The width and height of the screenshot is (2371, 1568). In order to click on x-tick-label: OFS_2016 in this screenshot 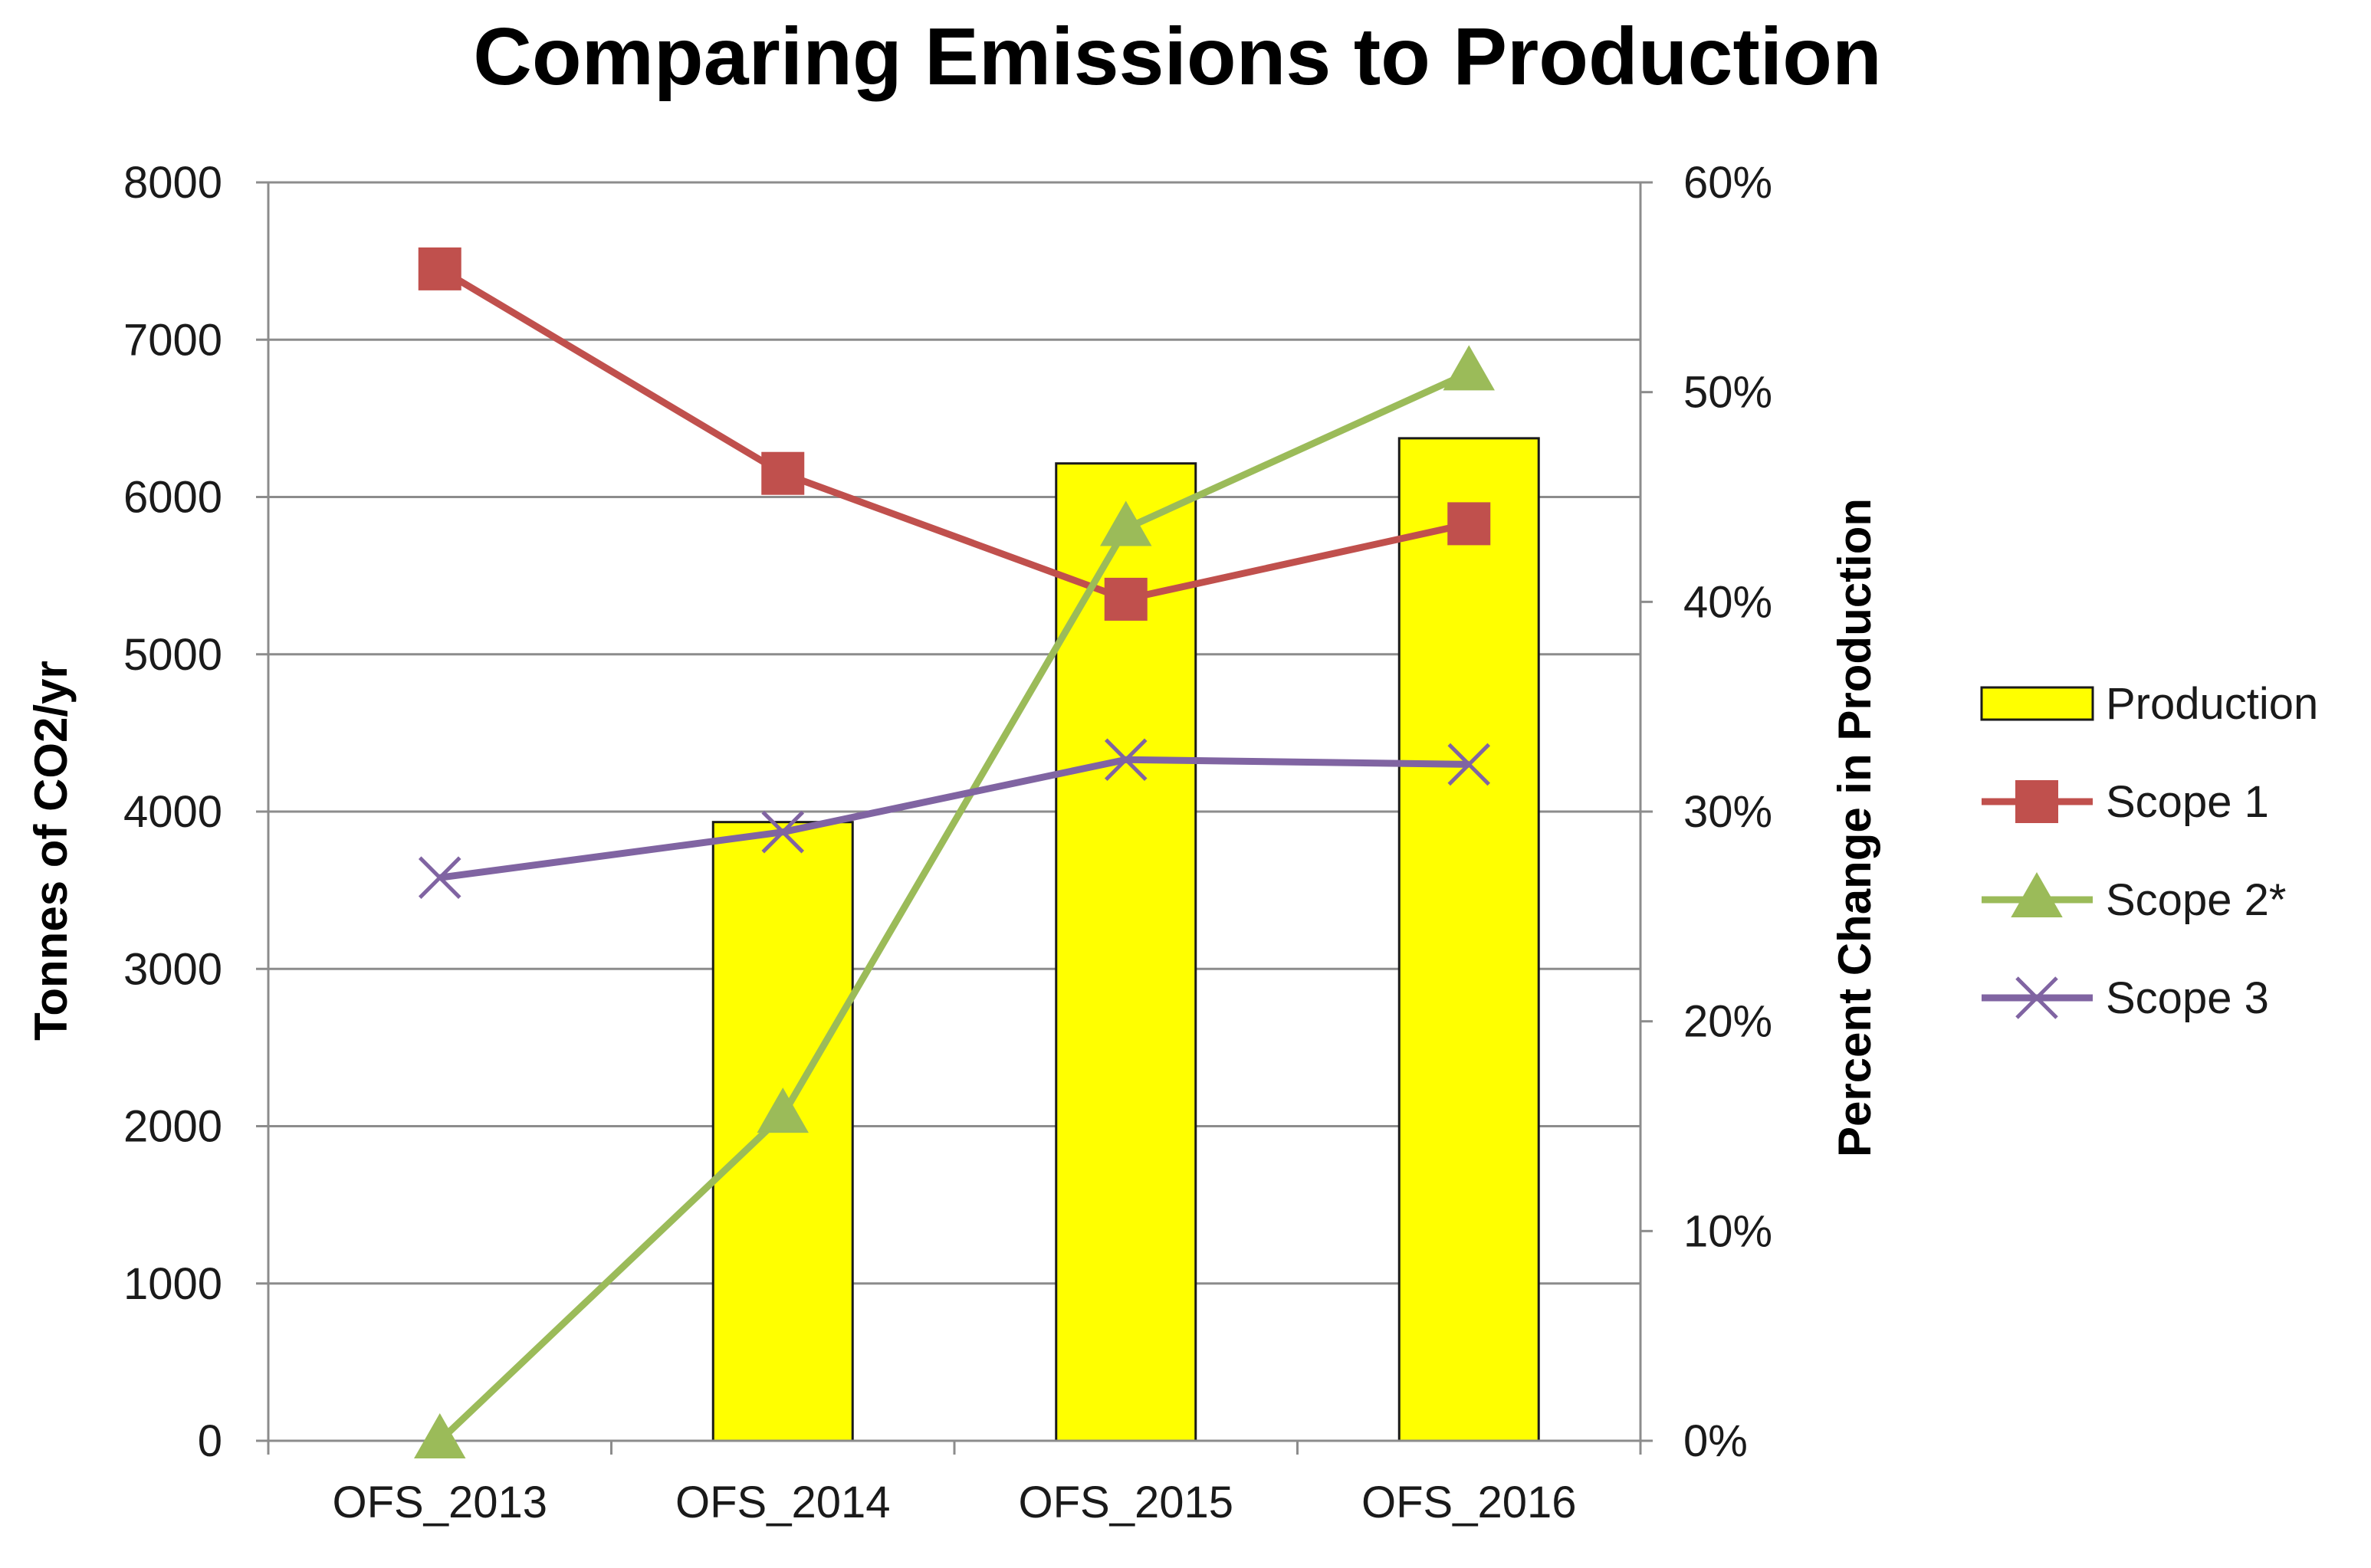, I will do `click(1469, 1502)`.